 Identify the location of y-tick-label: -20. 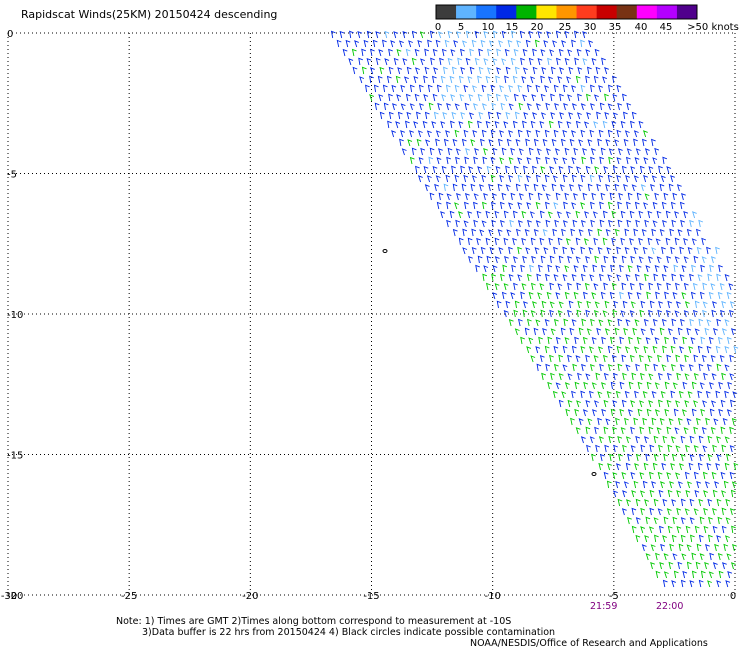
(15, 596).